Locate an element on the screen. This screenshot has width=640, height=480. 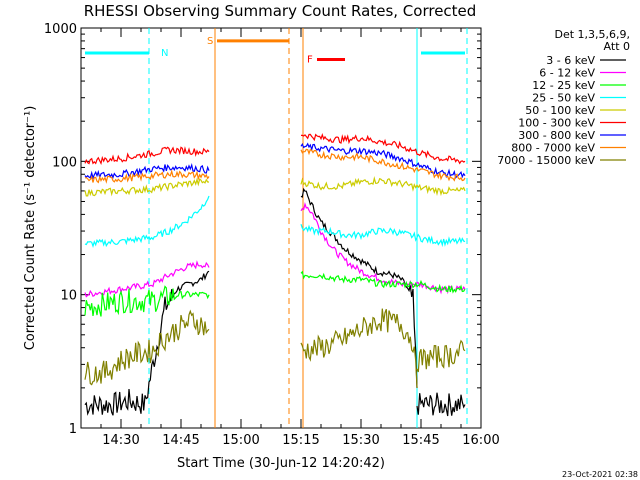
x-tick-label: 15:00 is located at coordinates (240, 440).